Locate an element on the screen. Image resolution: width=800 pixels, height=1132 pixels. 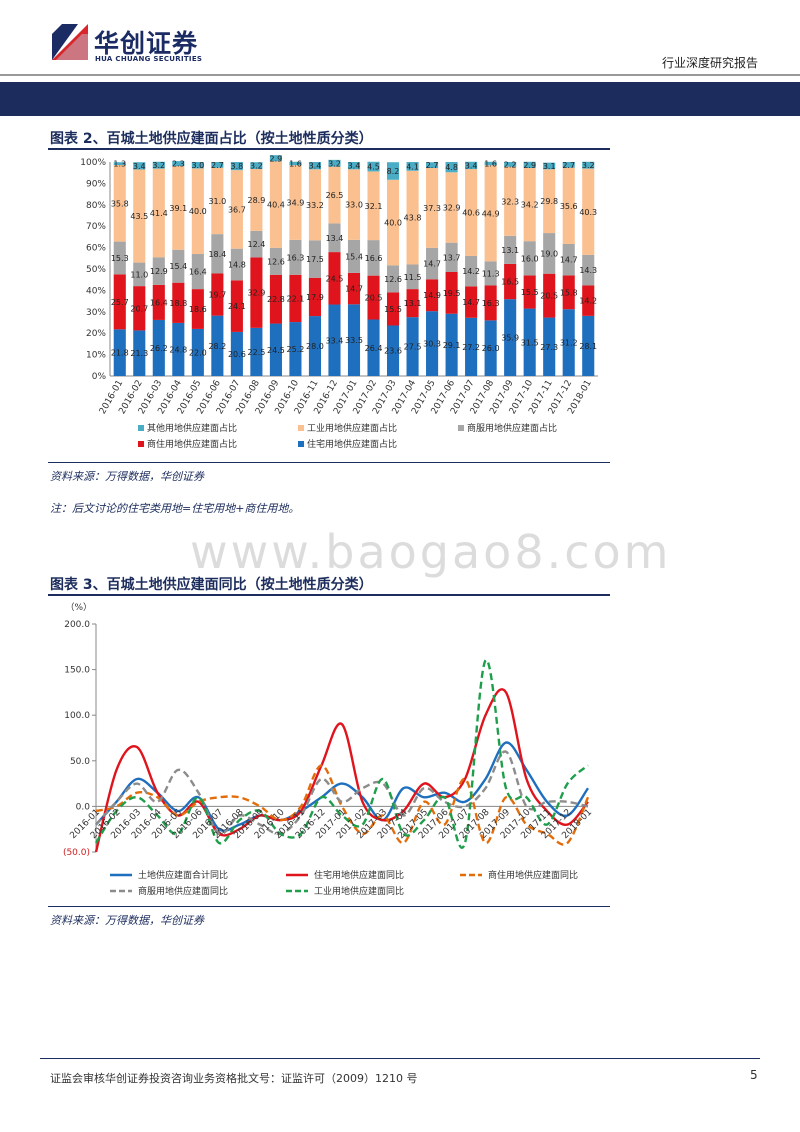
data-label: 11.3 is located at coordinates (491, 273).